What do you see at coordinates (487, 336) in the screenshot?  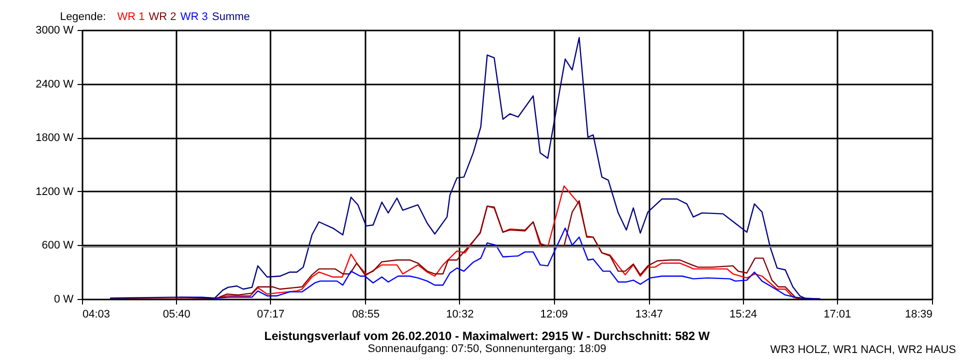 I see `text: Leistungsverlauf vom 26.02.2010 - Maximalwert: 2915 W - Durchschnitt: 582 W` at bounding box center [487, 336].